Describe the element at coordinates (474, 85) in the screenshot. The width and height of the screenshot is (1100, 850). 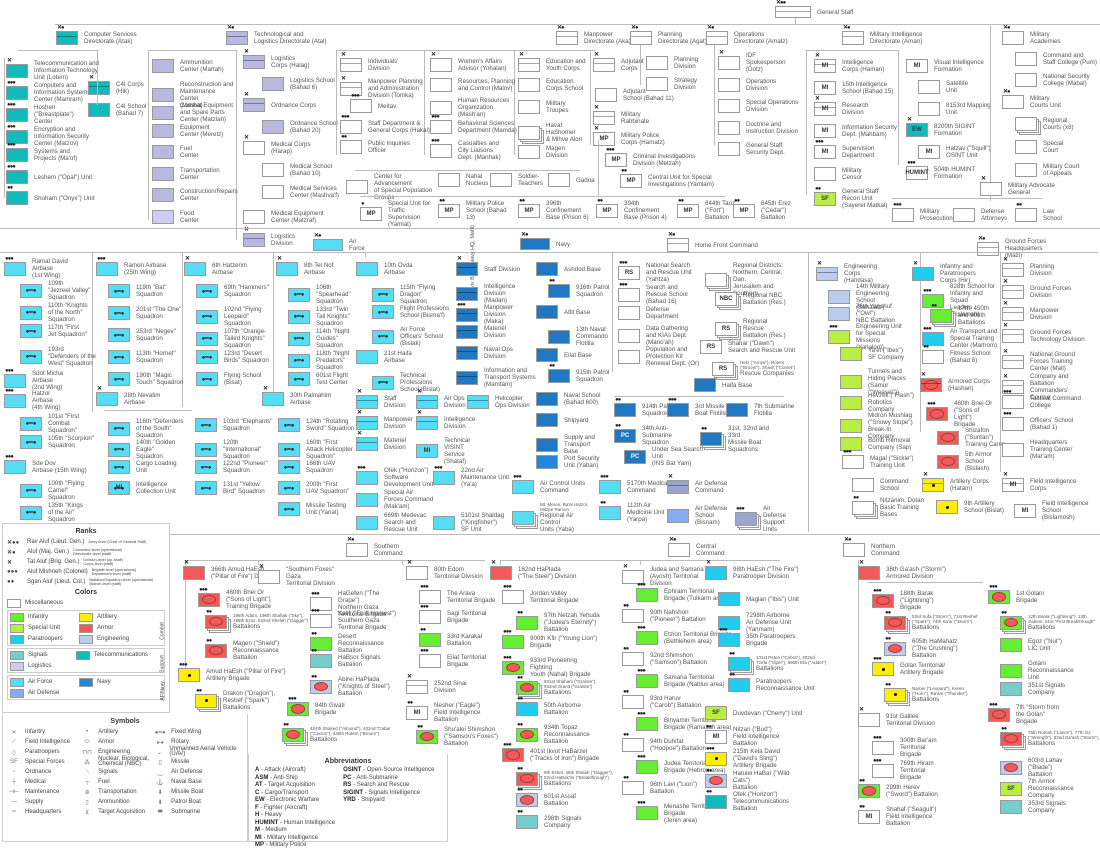
I see `manpower-division-node: Resources, Planning and Control (Malov)` at that location.